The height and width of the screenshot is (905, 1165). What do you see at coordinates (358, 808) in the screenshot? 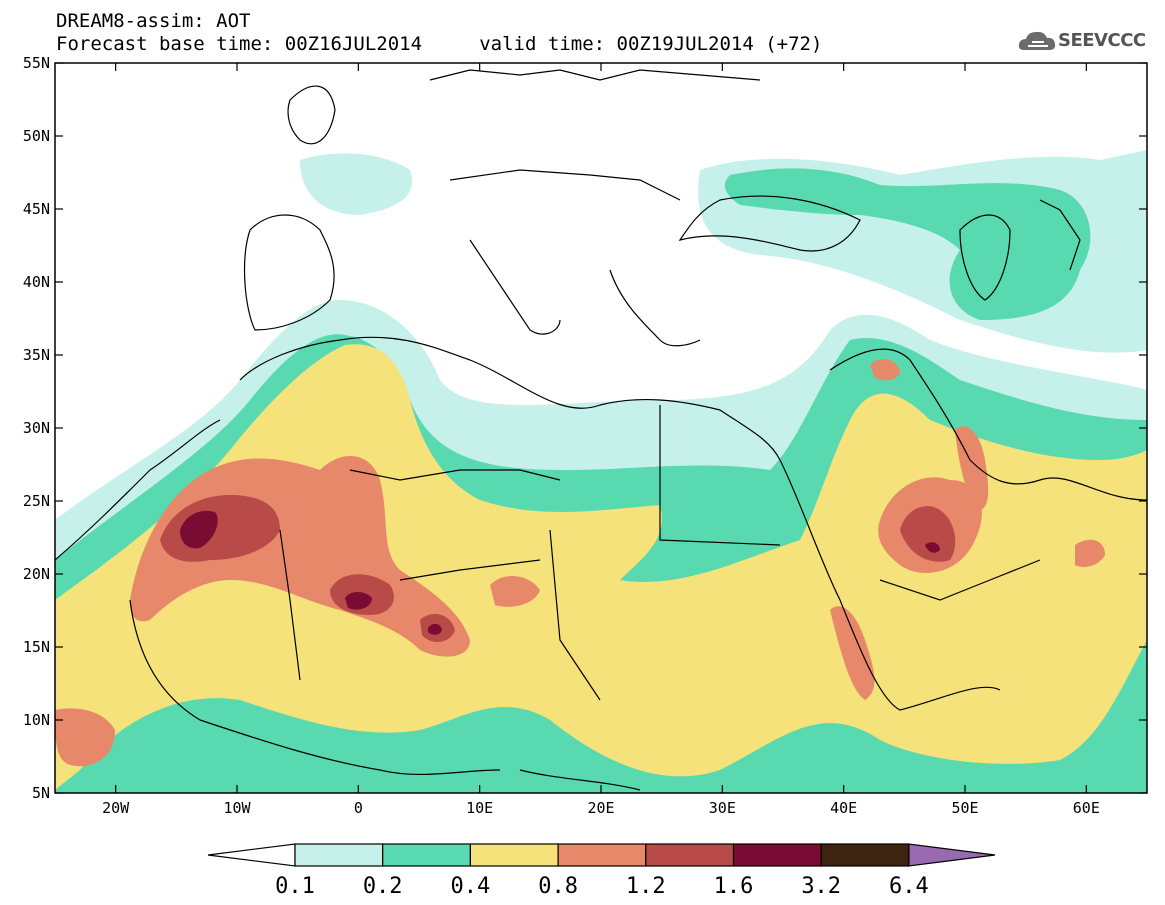
I see `lon-label: 0` at bounding box center [358, 808].